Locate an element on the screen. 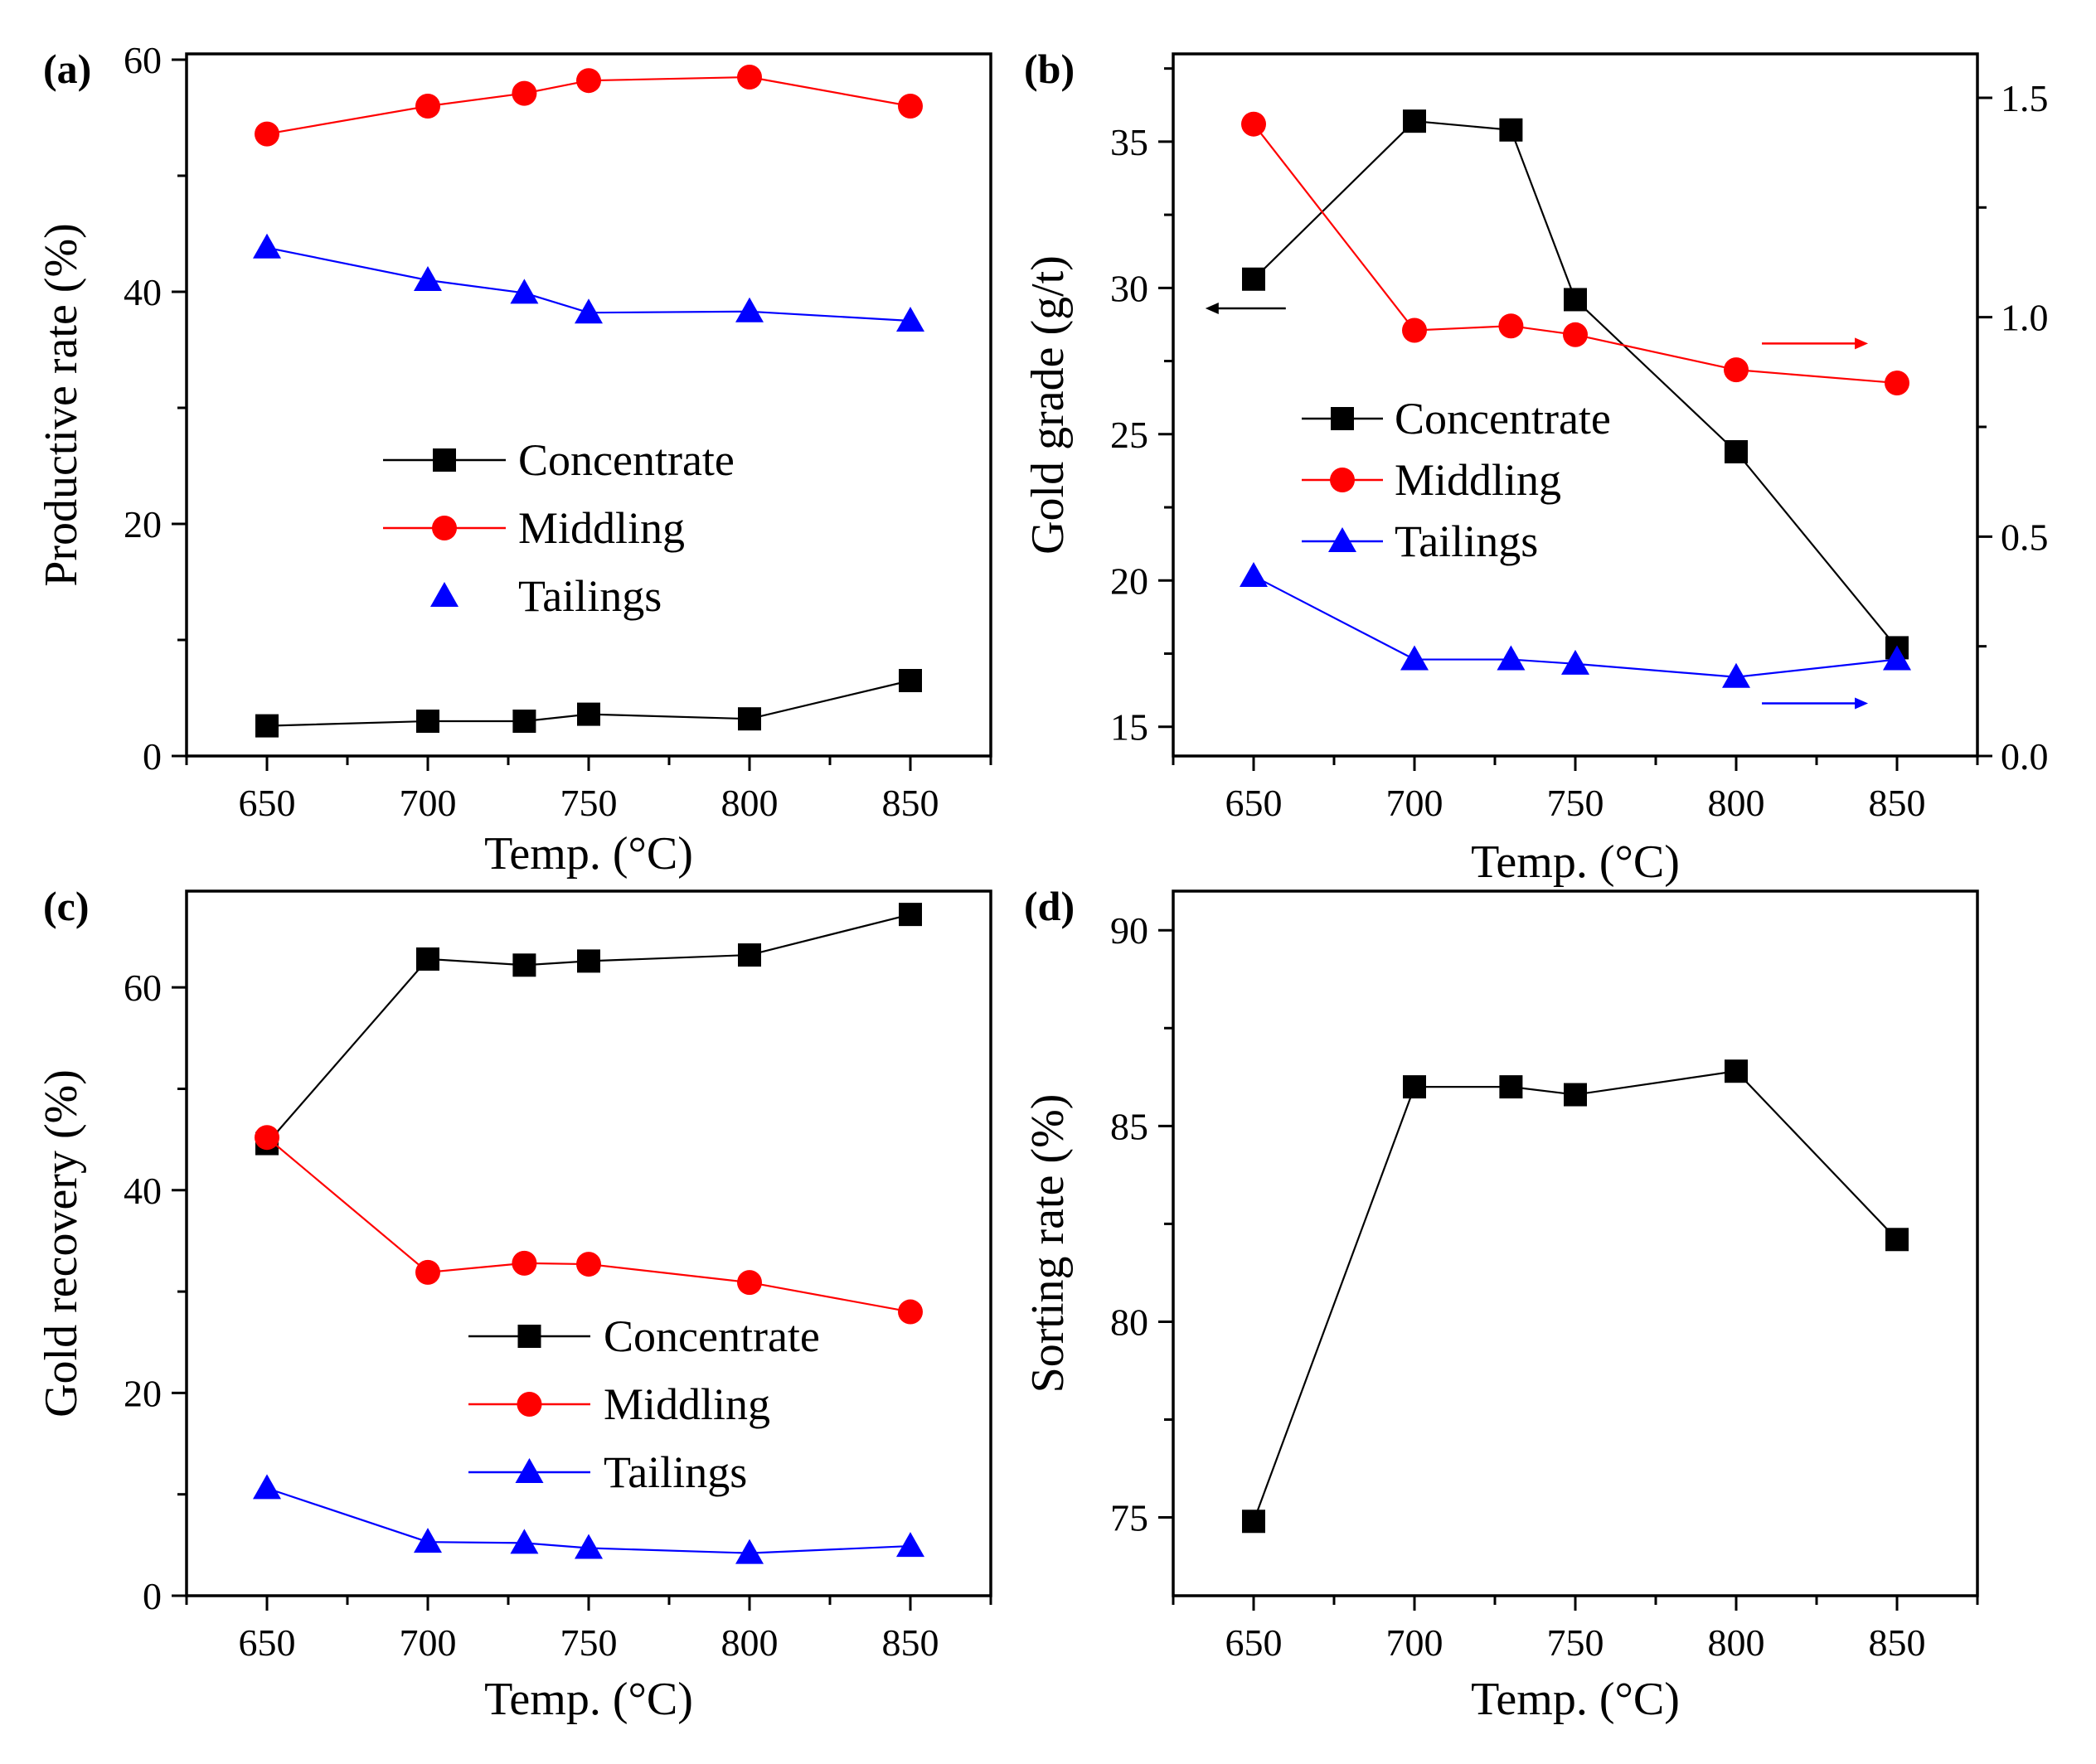 Image resolution: width=2096 pixels, height=1764 pixels. y2-tick-label: 0.5 is located at coordinates (2025, 537).